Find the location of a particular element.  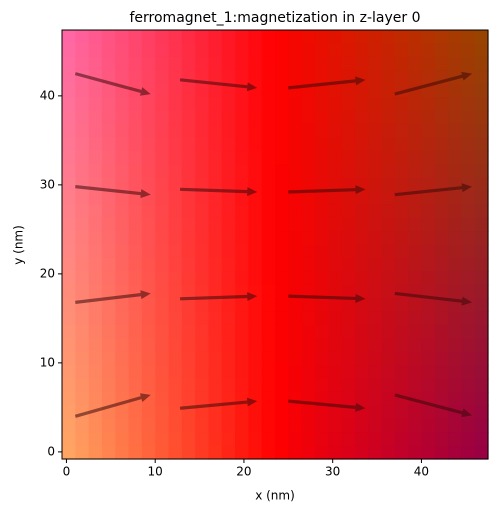

x-tick-label: 0 is located at coordinates (67, 472).